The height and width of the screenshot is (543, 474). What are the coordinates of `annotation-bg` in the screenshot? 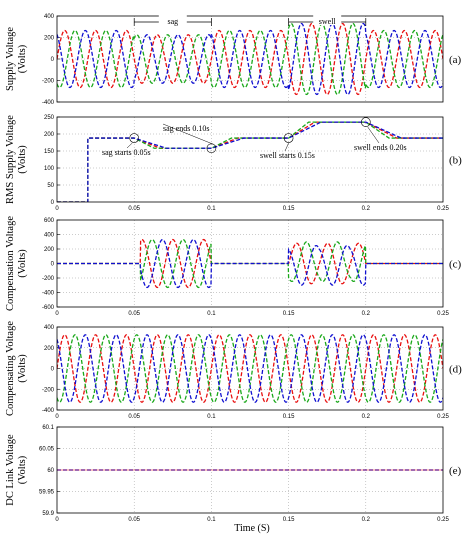 It's located at (172, 20).